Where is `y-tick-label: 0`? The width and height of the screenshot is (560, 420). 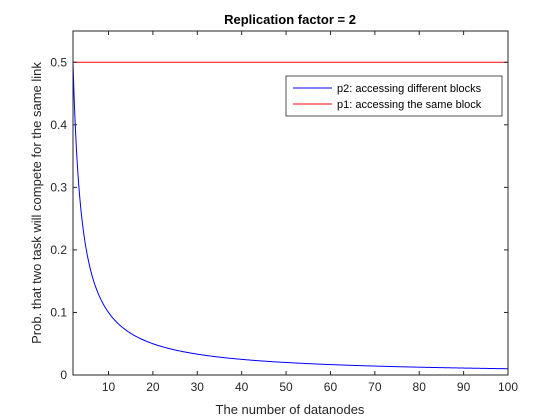
y-tick-label: 0 is located at coordinates (63, 375).